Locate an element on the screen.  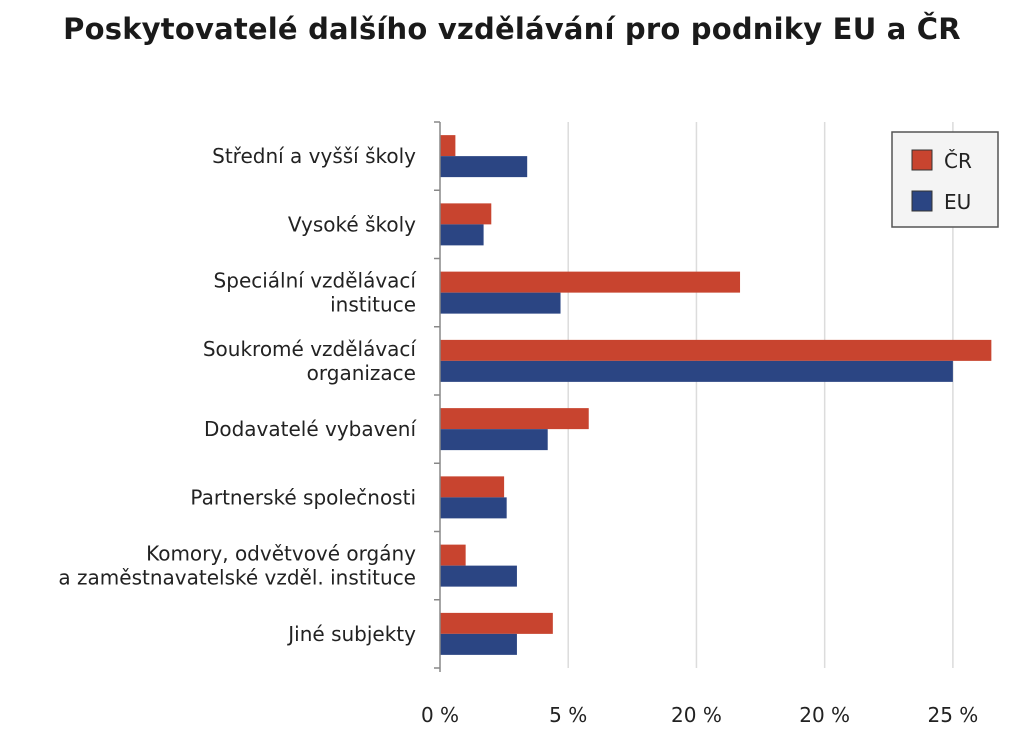
x-tick-label: 25 % is located at coordinates (952, 715).